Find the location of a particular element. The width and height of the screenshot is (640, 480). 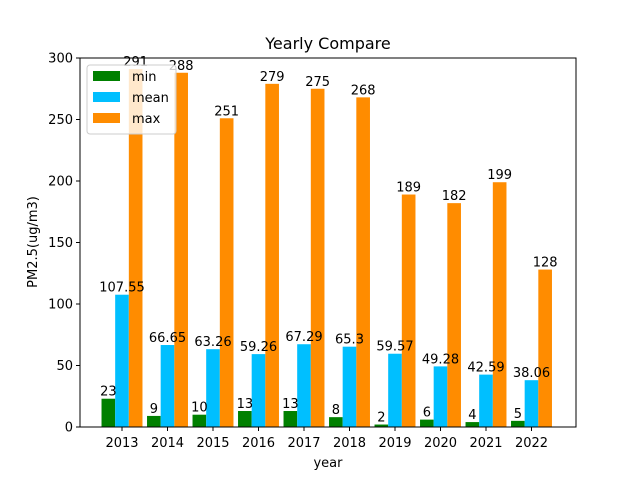

bar-max-2020 is located at coordinates (454, 315).